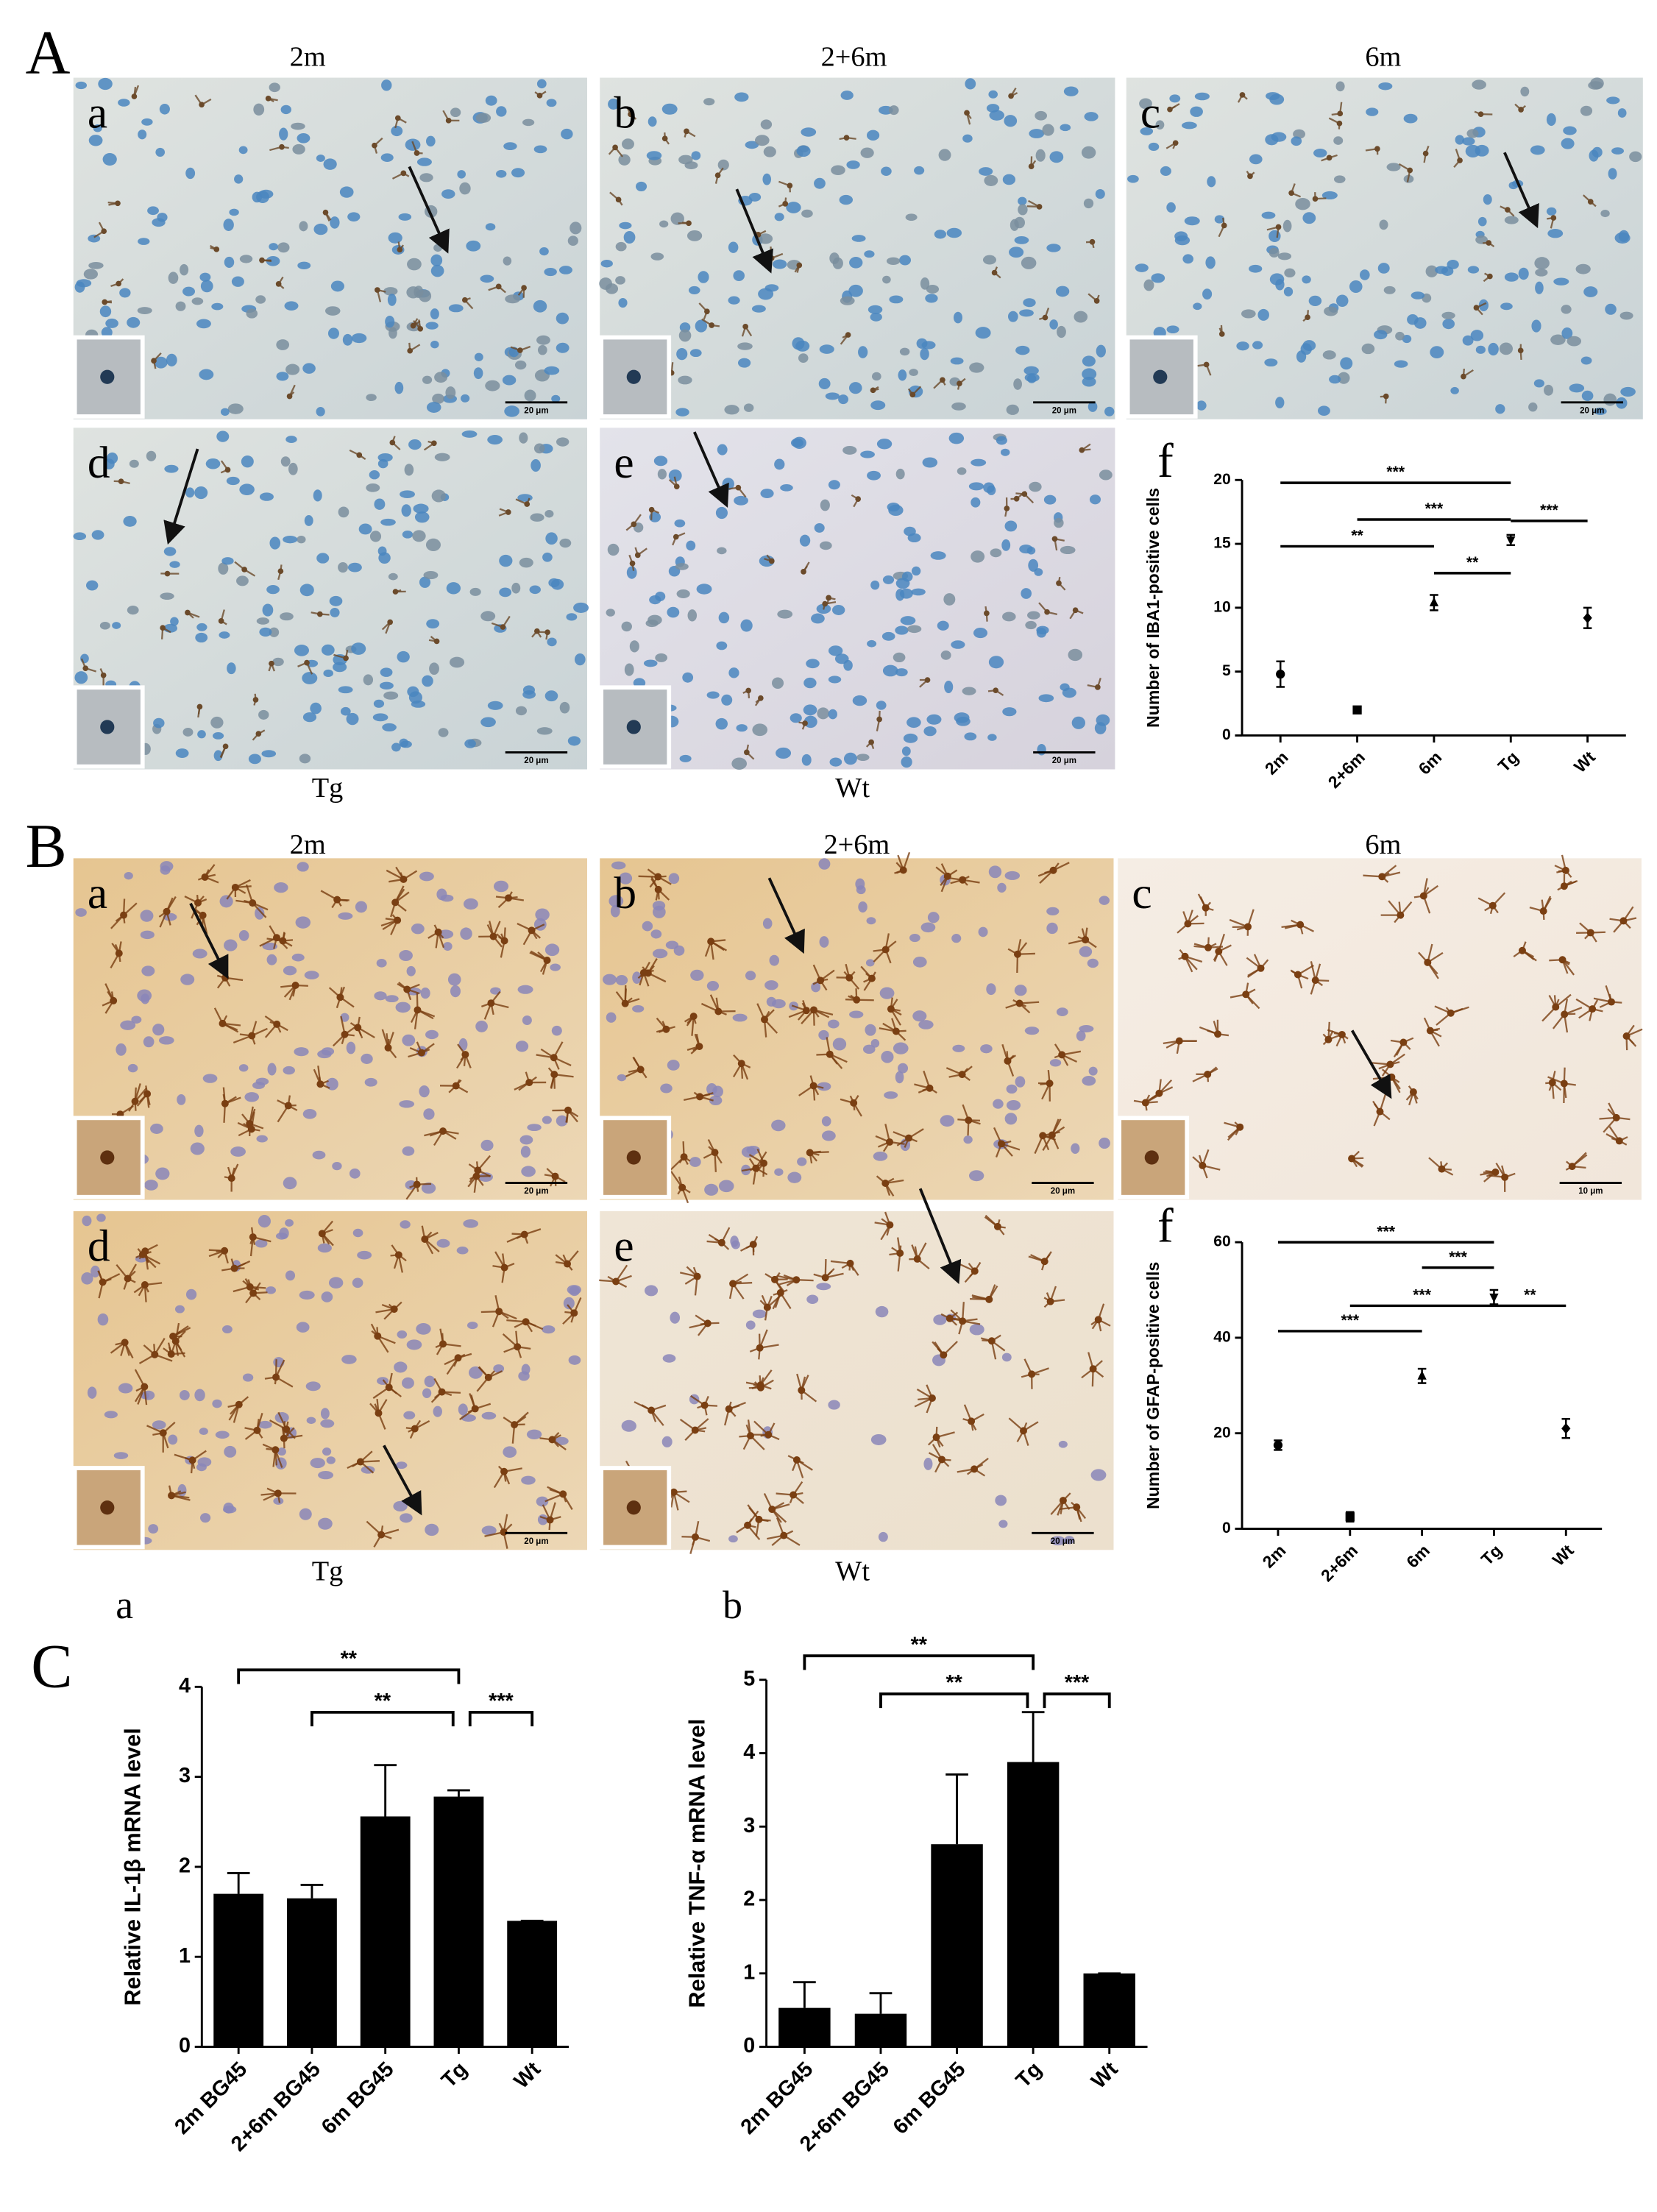 Image resolution: width=1657 pixels, height=2212 pixels. I want to click on significance-label: ***, so click(1422, 1296).